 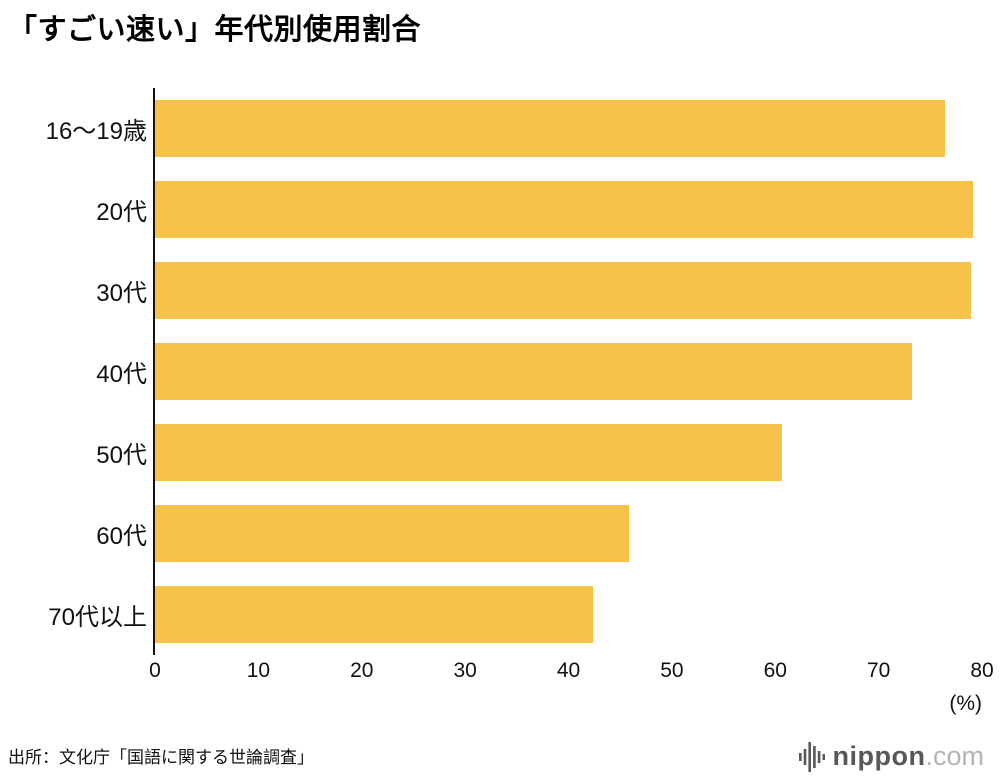 I want to click on x-axis-tick-label: 80, so click(x=982, y=670).